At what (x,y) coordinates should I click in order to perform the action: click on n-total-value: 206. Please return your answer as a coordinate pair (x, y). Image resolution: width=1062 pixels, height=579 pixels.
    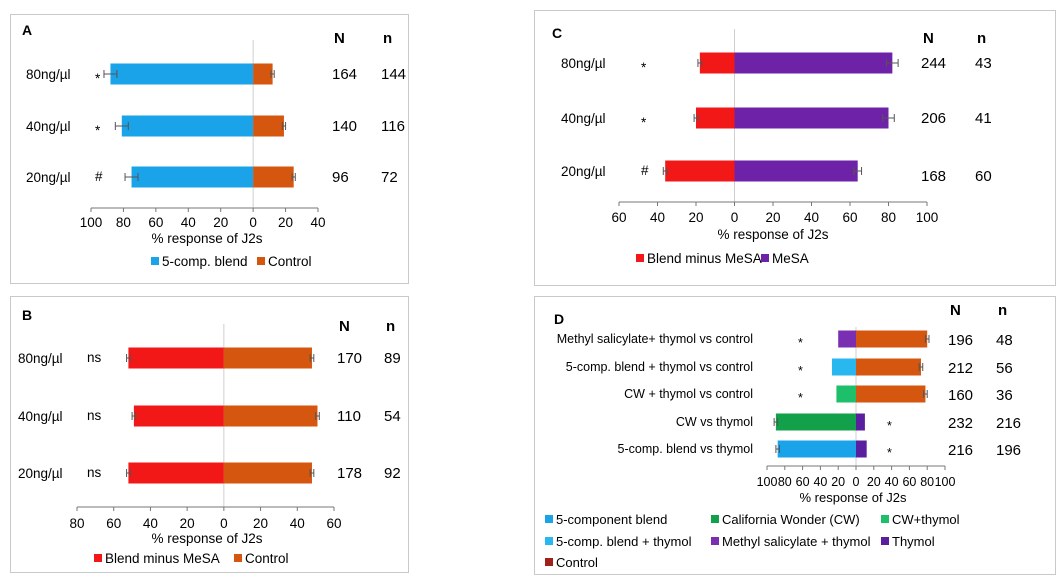
    Looking at the image, I should click on (933, 118).